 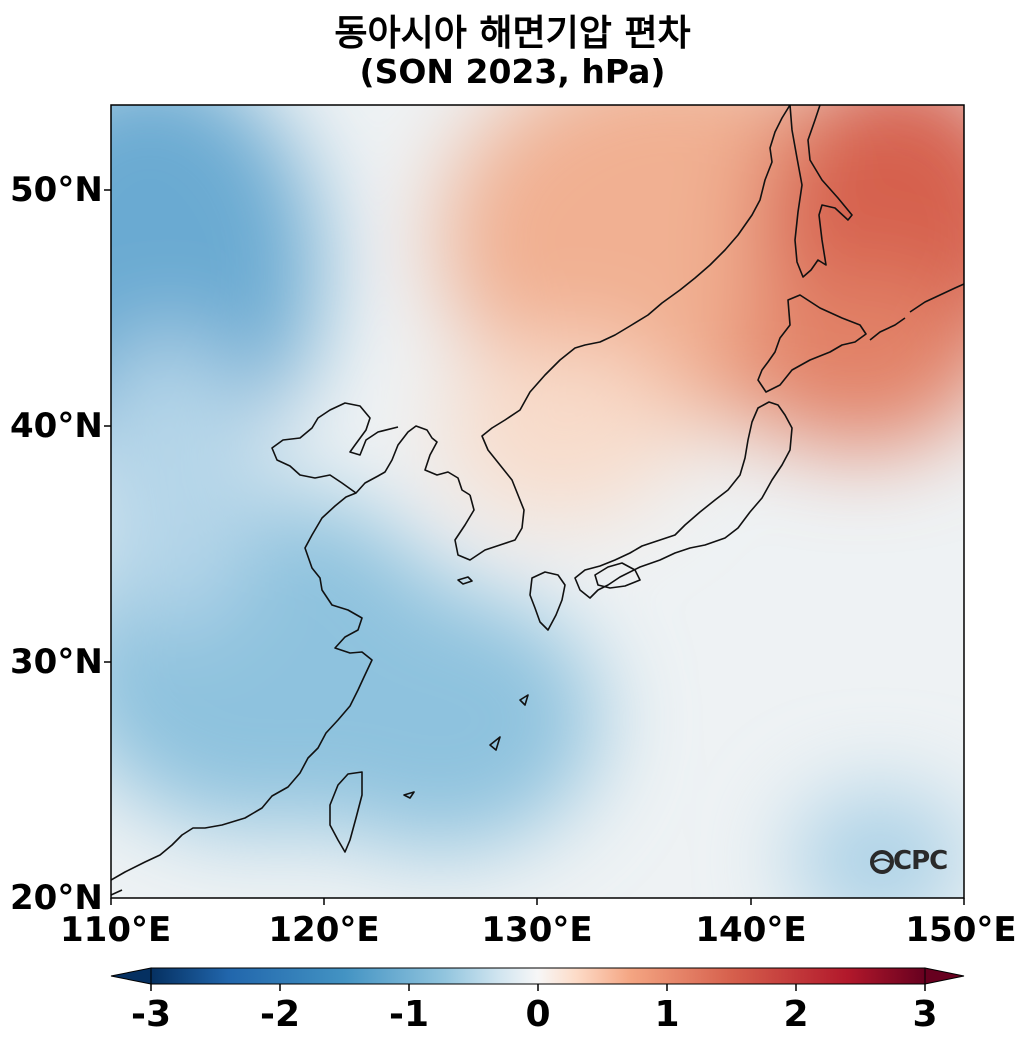 I want to click on y-tick-40n: 40°N, so click(x=56, y=426).